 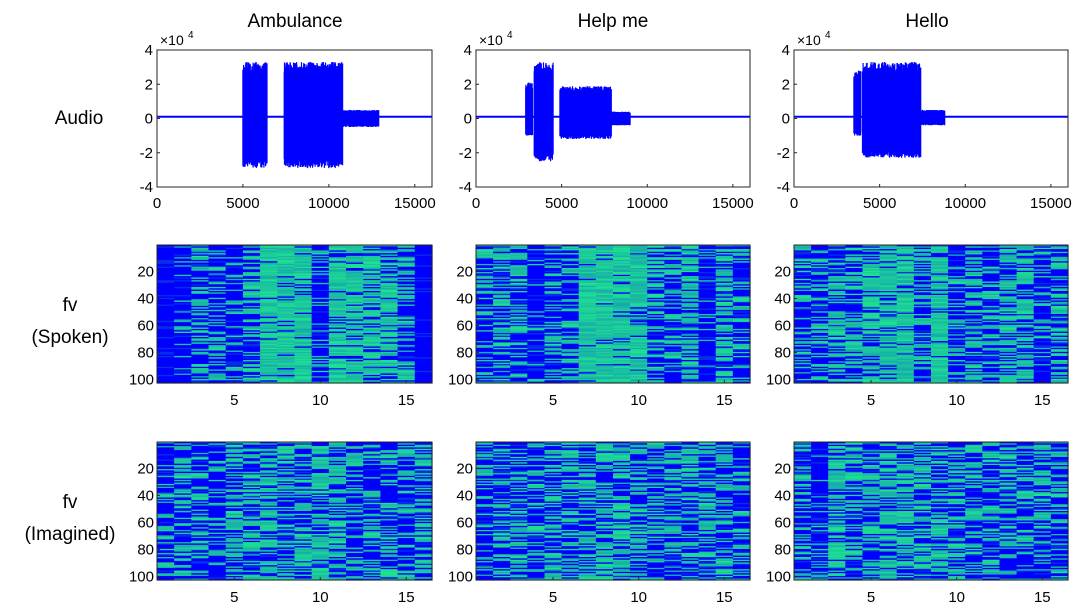 I want to click on x-tick-label: 5000, so click(x=561, y=203).